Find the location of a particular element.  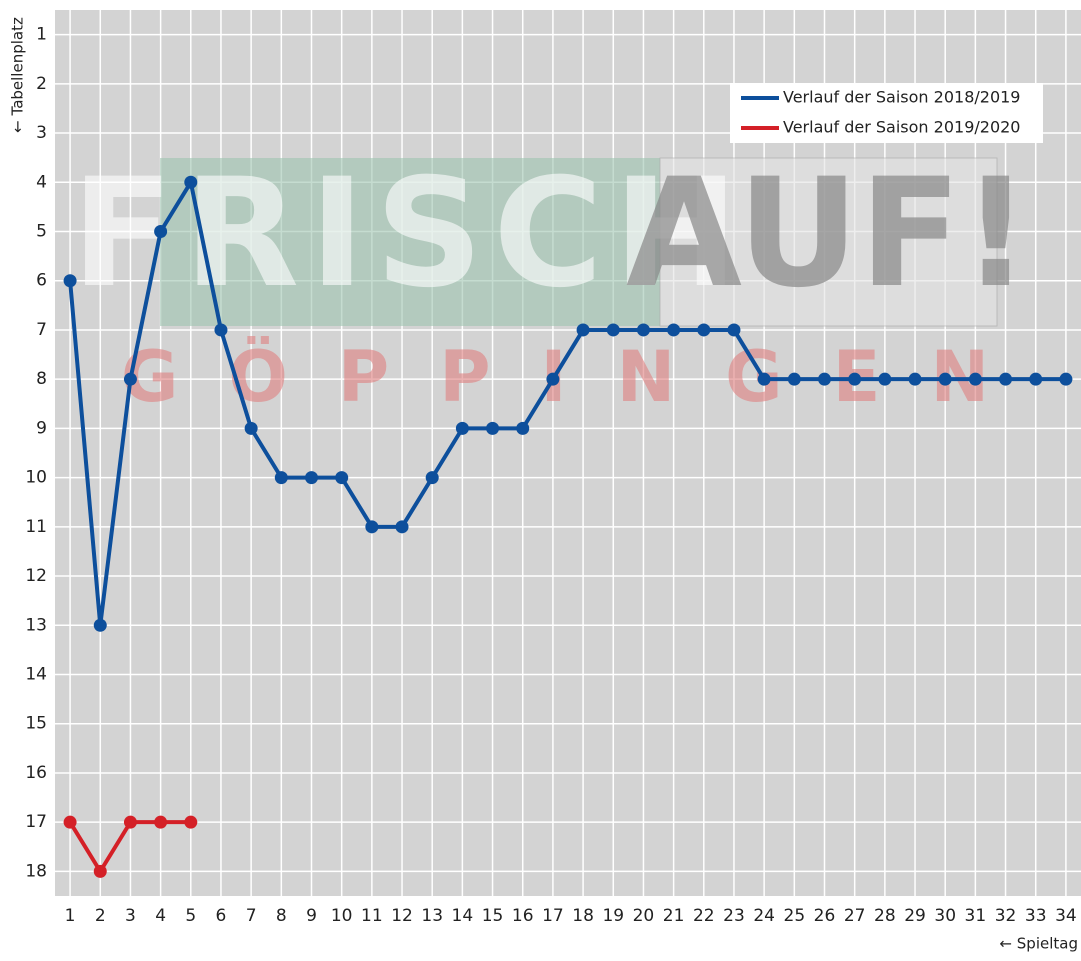

x-tick-label: 9 is located at coordinates (311, 916).